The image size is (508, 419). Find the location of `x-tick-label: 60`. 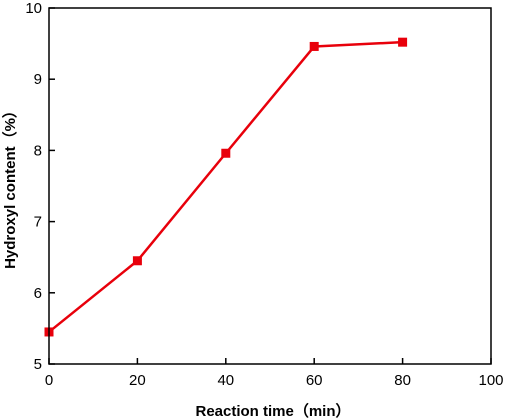

x-tick-label: 60 is located at coordinates (314, 380).